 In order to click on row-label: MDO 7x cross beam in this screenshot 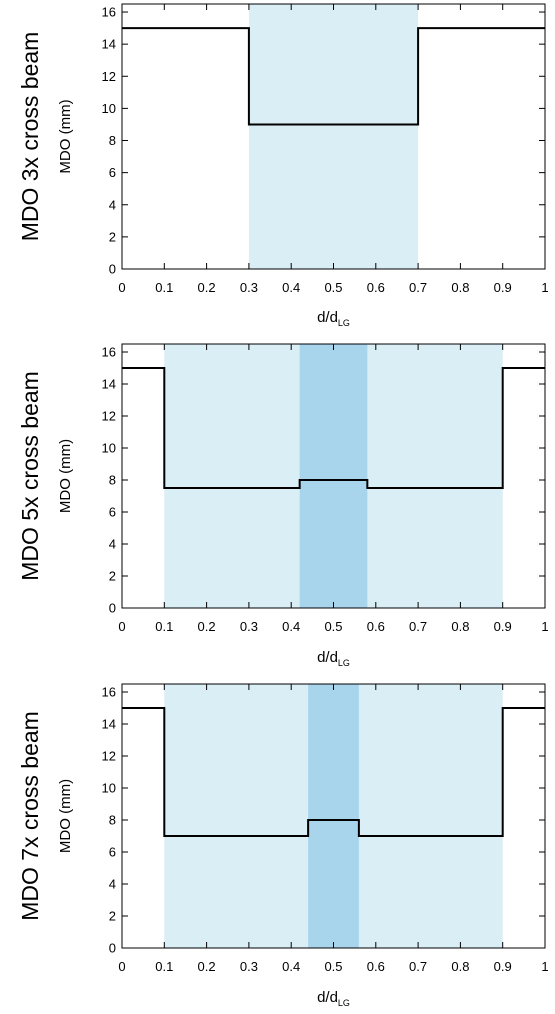, I will do `click(30, 816)`.